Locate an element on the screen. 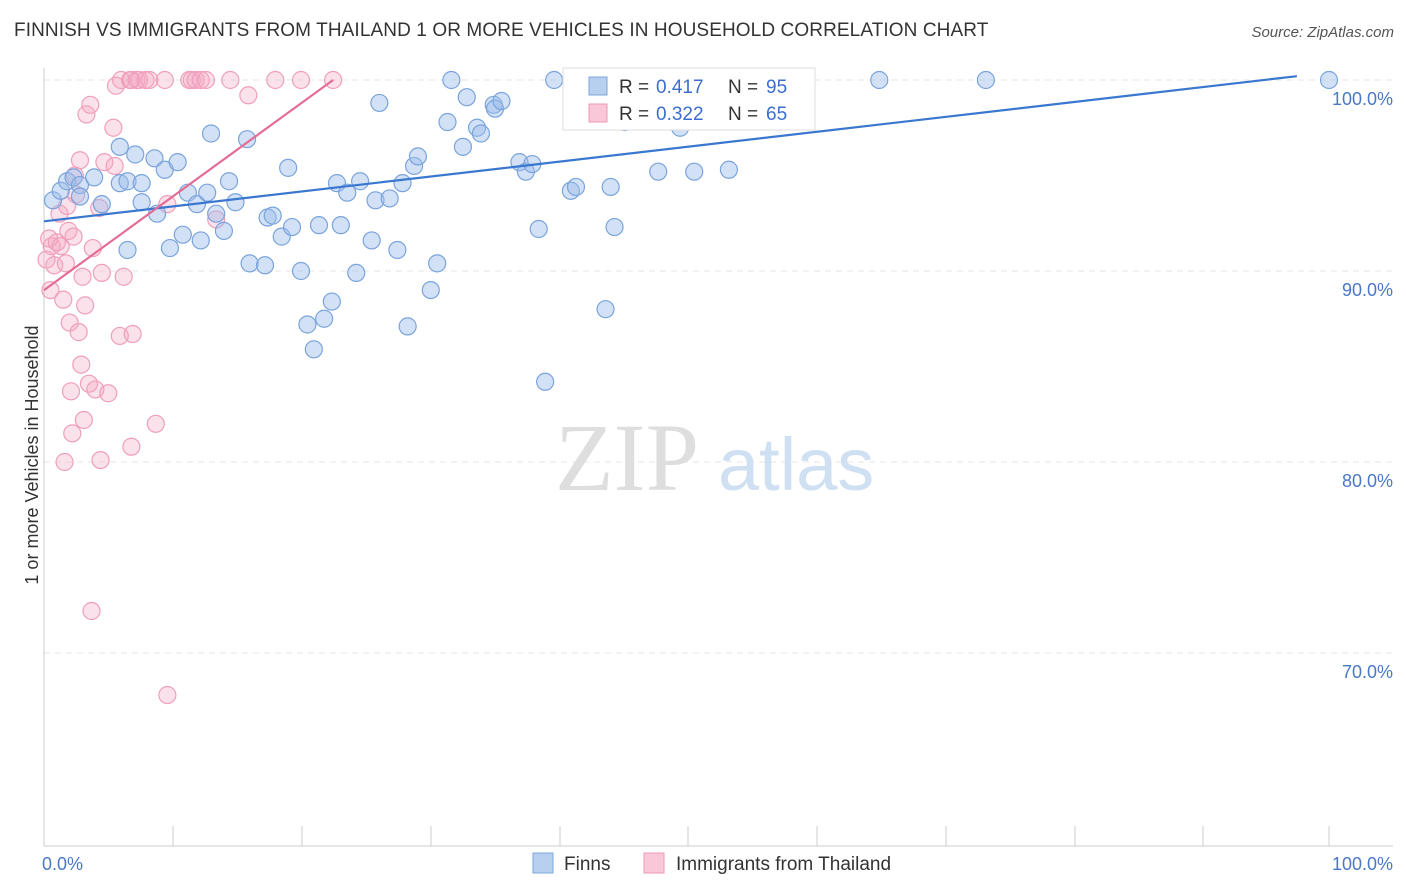 This screenshot has width=1406, height=892. source-label: Source: ZipAtlas.com is located at coordinates (1322, 32).